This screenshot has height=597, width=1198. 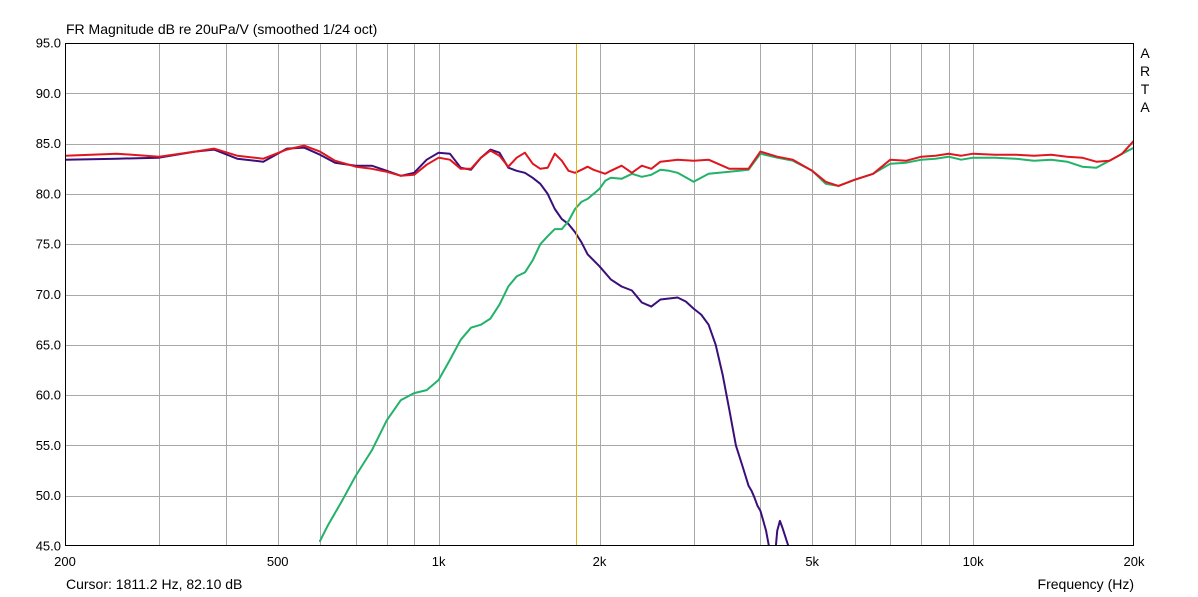 I want to click on y-tick-label: 45.0, so click(x=48, y=546).